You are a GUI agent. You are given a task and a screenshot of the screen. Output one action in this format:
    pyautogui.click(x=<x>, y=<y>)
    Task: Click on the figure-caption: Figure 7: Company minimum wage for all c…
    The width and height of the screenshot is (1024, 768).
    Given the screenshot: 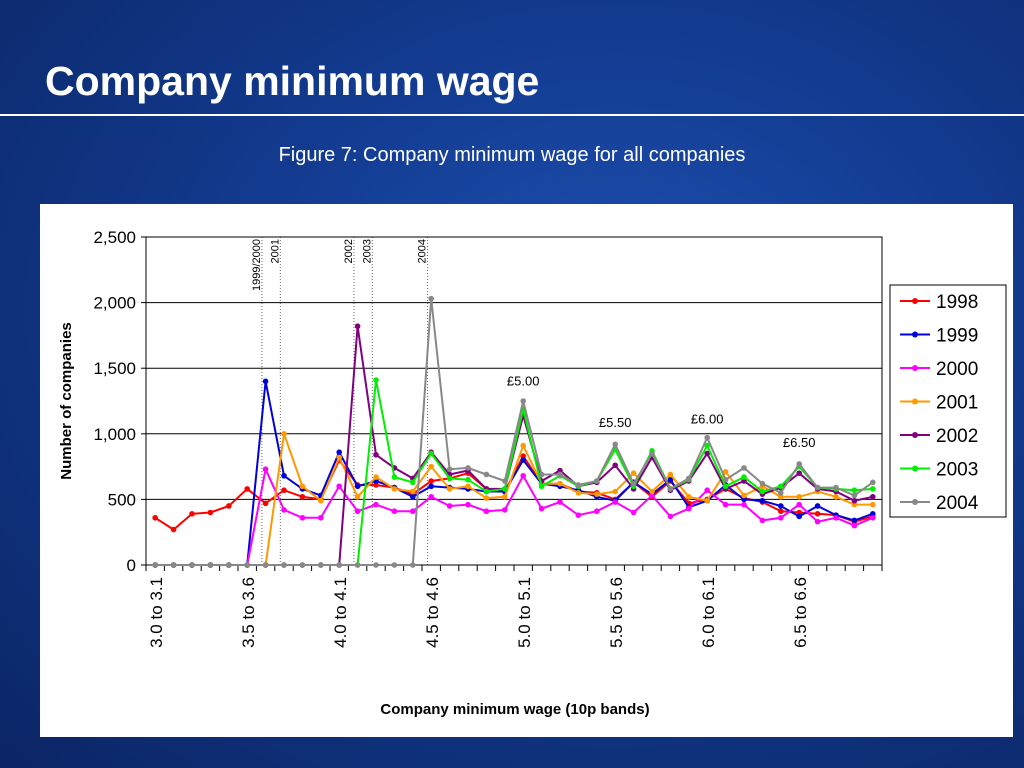 What is the action you would take?
    pyautogui.click(x=512, y=155)
    